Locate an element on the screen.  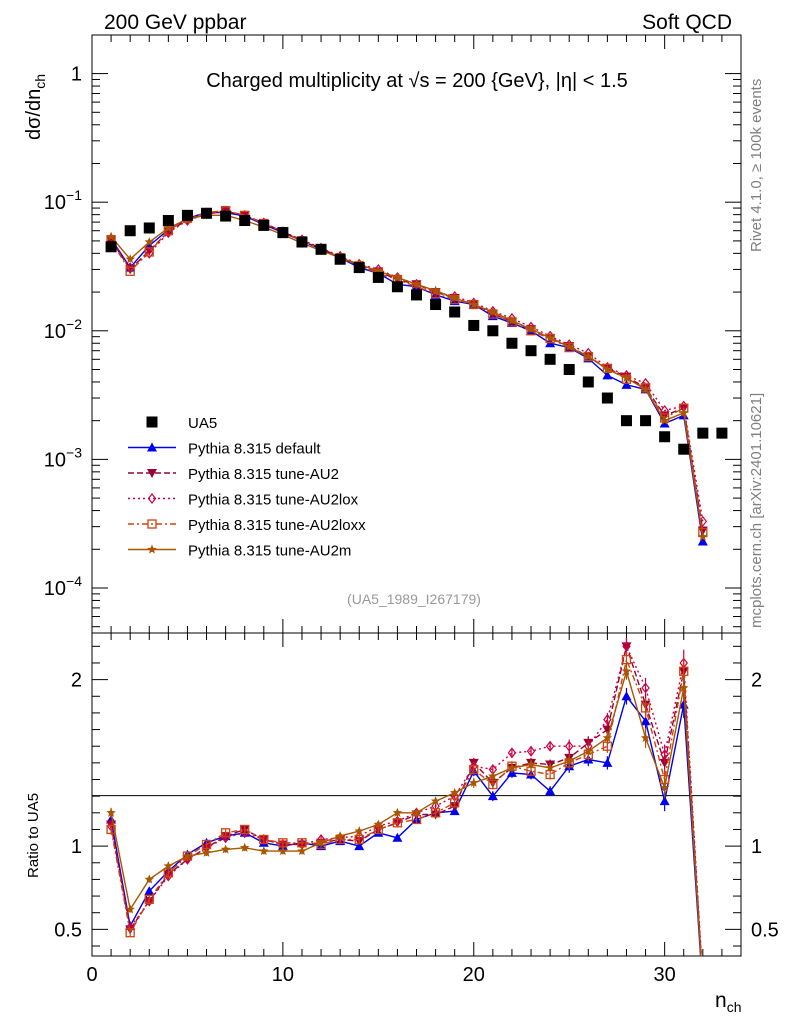
reference-label: (UA5_1989_I267179) is located at coordinates (414, 599).